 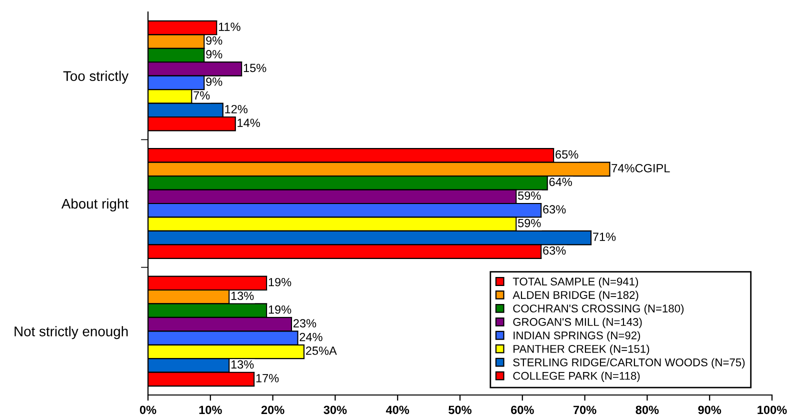 What do you see at coordinates (560, 182) in the screenshot?
I see `data-label: 64%` at bounding box center [560, 182].